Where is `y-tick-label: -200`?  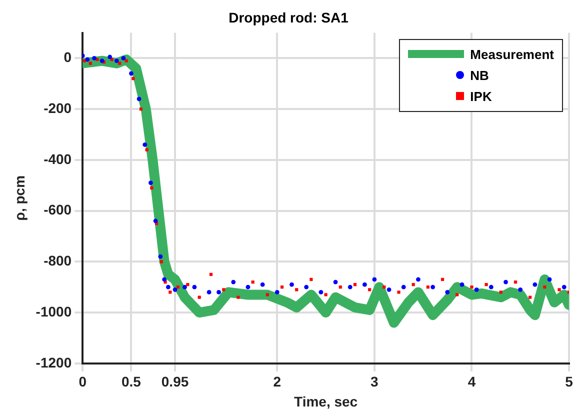 y-tick-label: -200 is located at coordinates (58, 108).